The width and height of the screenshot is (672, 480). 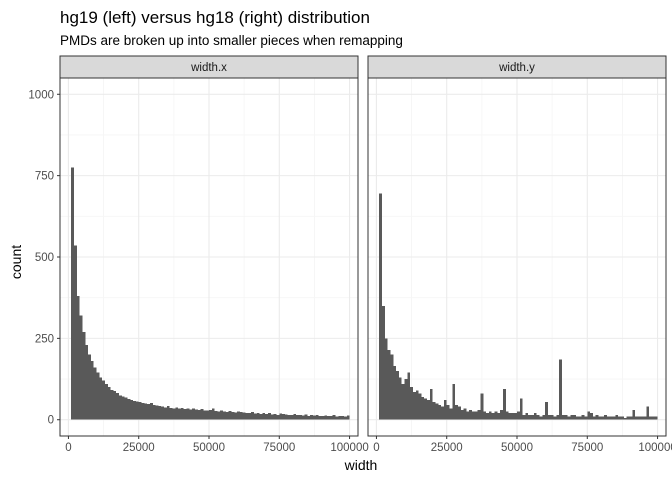 What do you see at coordinates (16, 262) in the screenshot?
I see `y-axis-title: count` at bounding box center [16, 262].